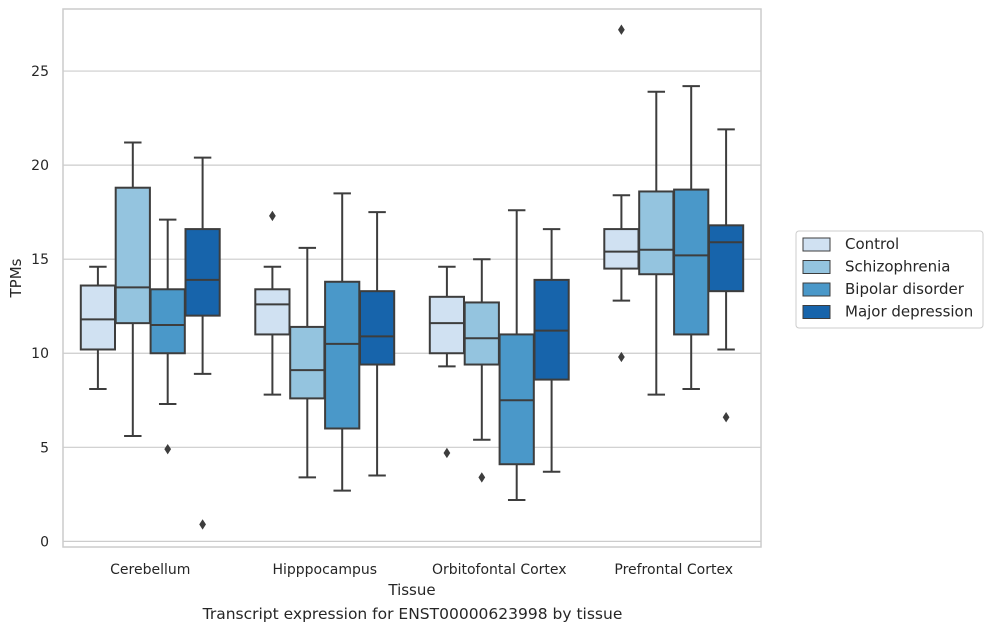  What do you see at coordinates (673, 570) in the screenshot?
I see `x-tick-label: Prefrontal Cortex` at bounding box center [673, 570].